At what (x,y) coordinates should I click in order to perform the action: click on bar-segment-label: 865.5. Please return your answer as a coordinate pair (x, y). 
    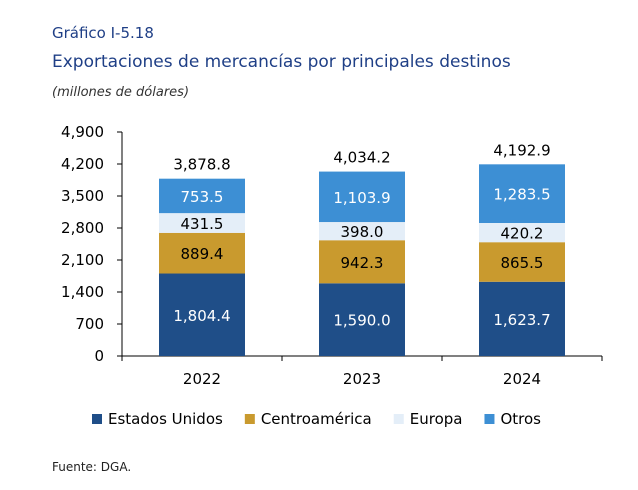
    Looking at the image, I should click on (522, 263).